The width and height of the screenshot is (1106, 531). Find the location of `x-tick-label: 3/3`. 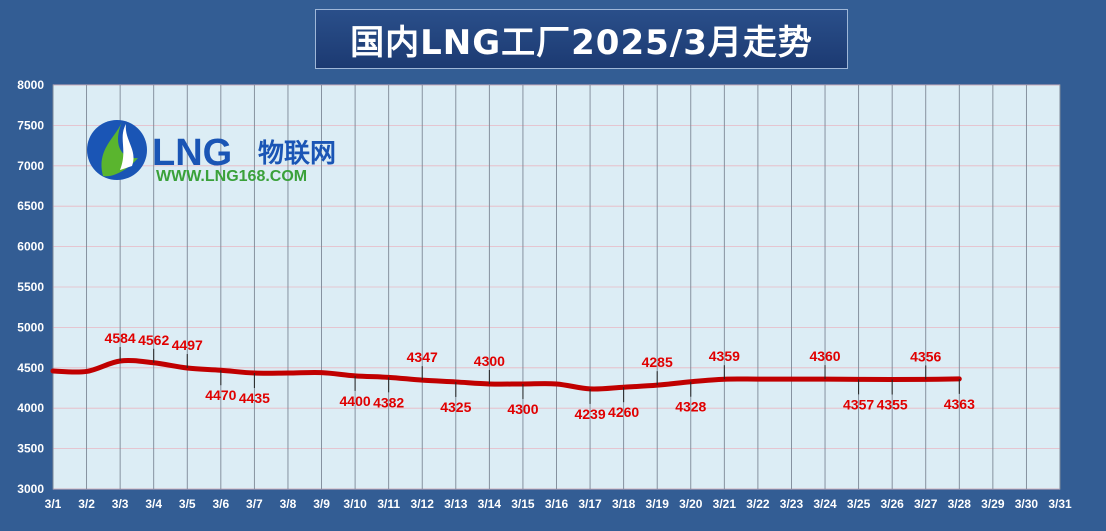

x-tick-label: 3/3 is located at coordinates (120, 504).